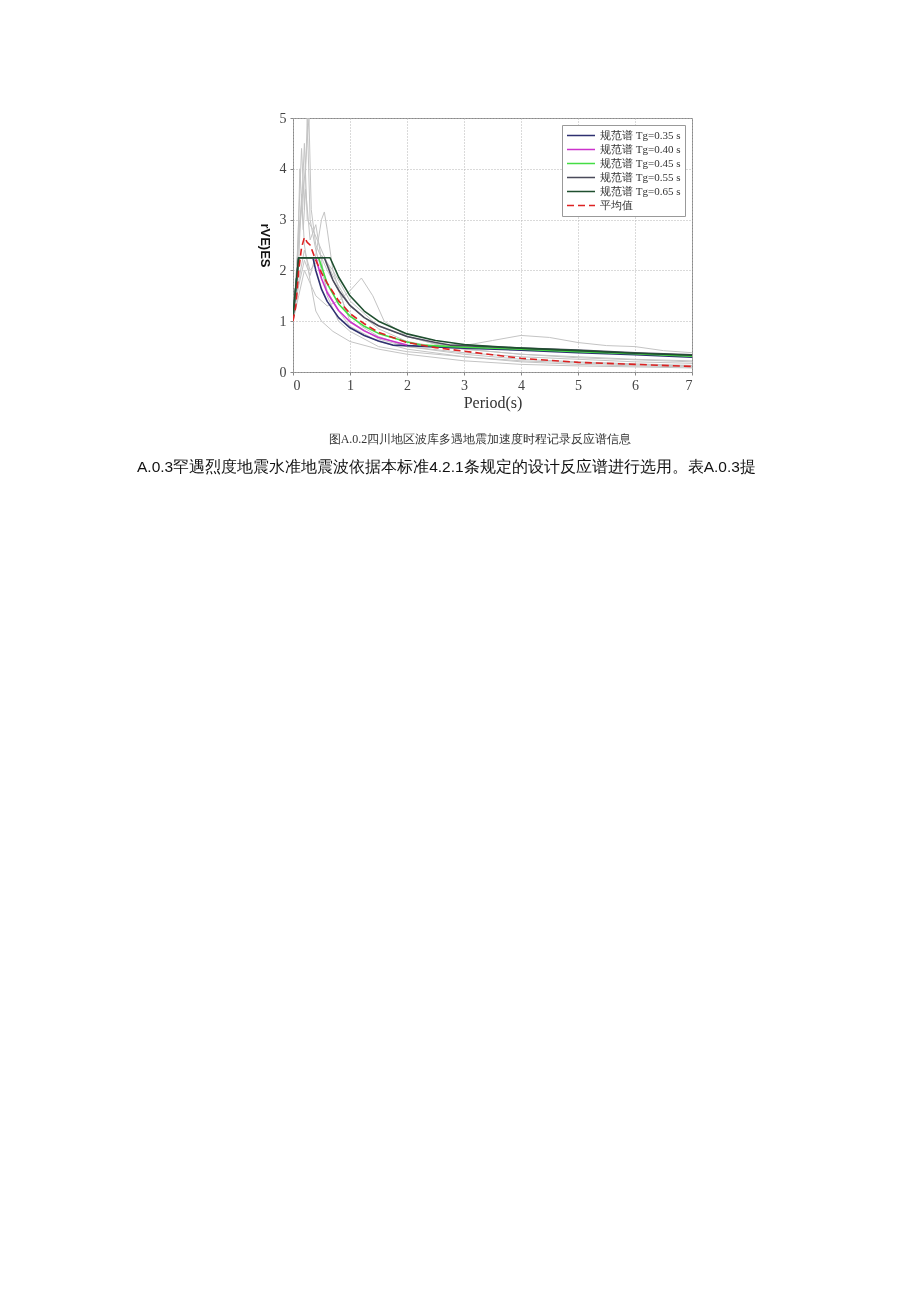  What do you see at coordinates (640, 176) in the screenshot?
I see `legend-label: 规范谱 Tg=0.55 s` at bounding box center [640, 176].